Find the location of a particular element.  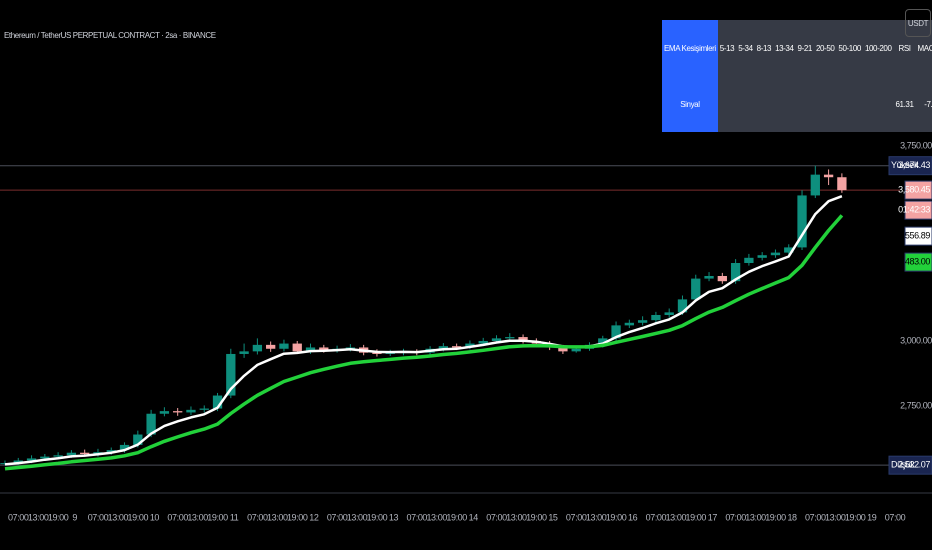

x-tick-label: 13 is located at coordinates (394, 517).